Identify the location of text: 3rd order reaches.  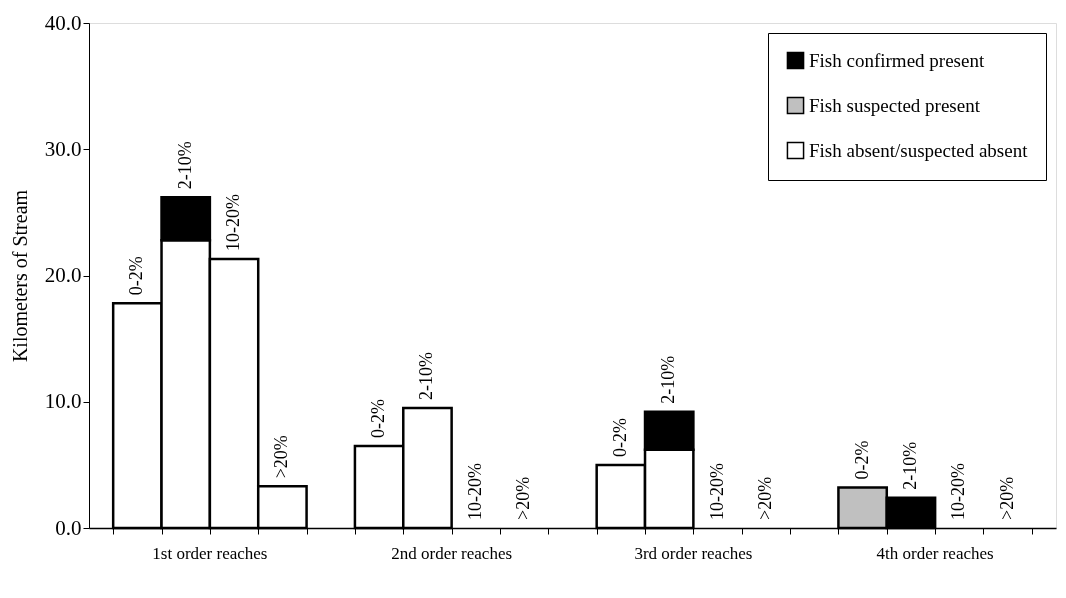
(693, 553).